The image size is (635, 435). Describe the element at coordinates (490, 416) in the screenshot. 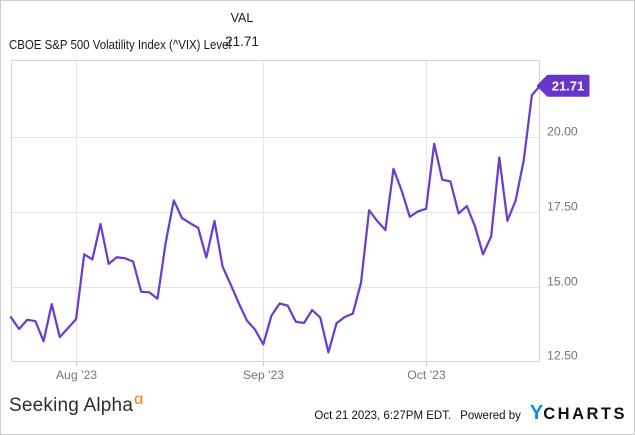

I see `powered-by-label: Powered by` at that location.